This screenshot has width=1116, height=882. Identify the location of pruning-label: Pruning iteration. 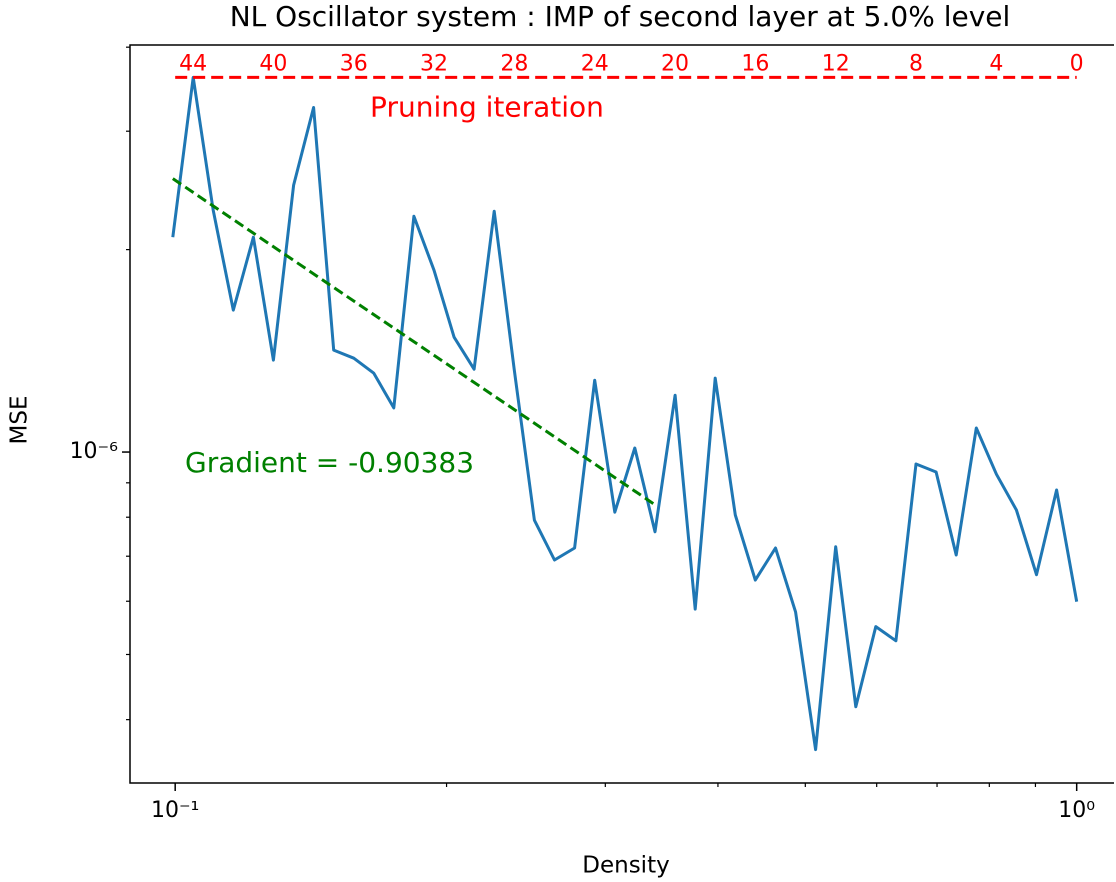
(487, 106).